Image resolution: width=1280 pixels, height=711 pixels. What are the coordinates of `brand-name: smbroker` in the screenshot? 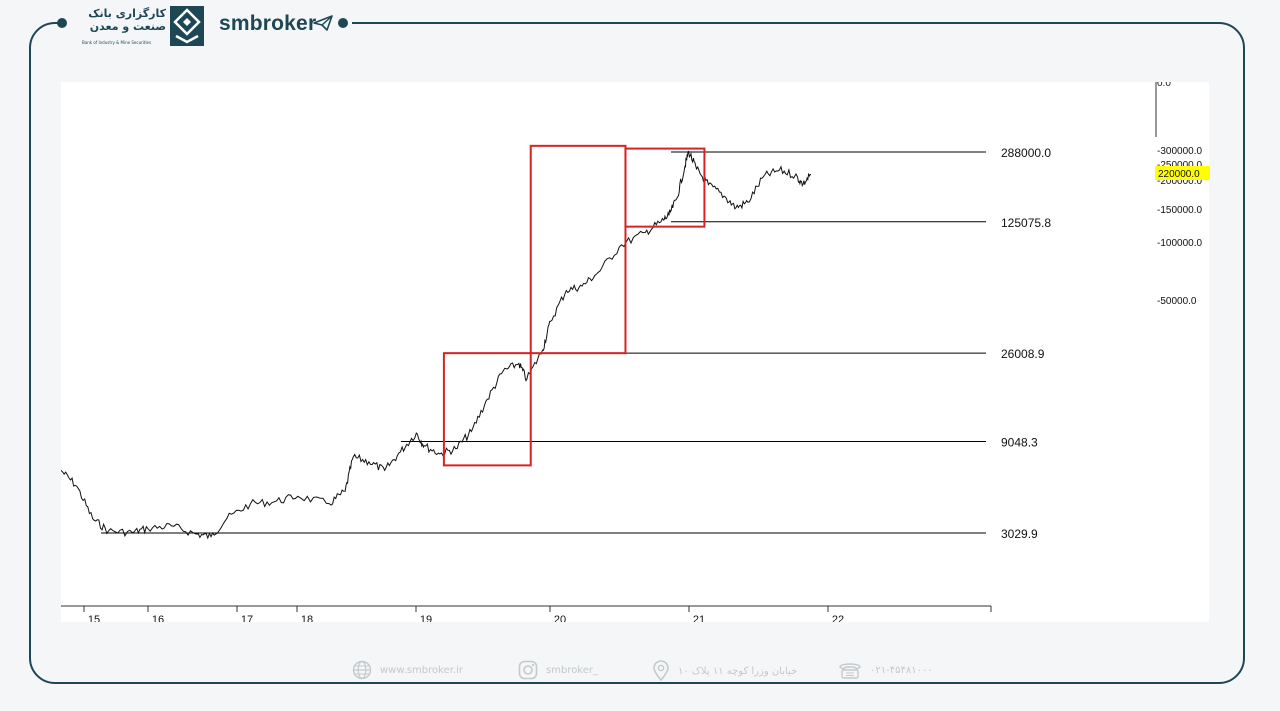 It's located at (268, 23).